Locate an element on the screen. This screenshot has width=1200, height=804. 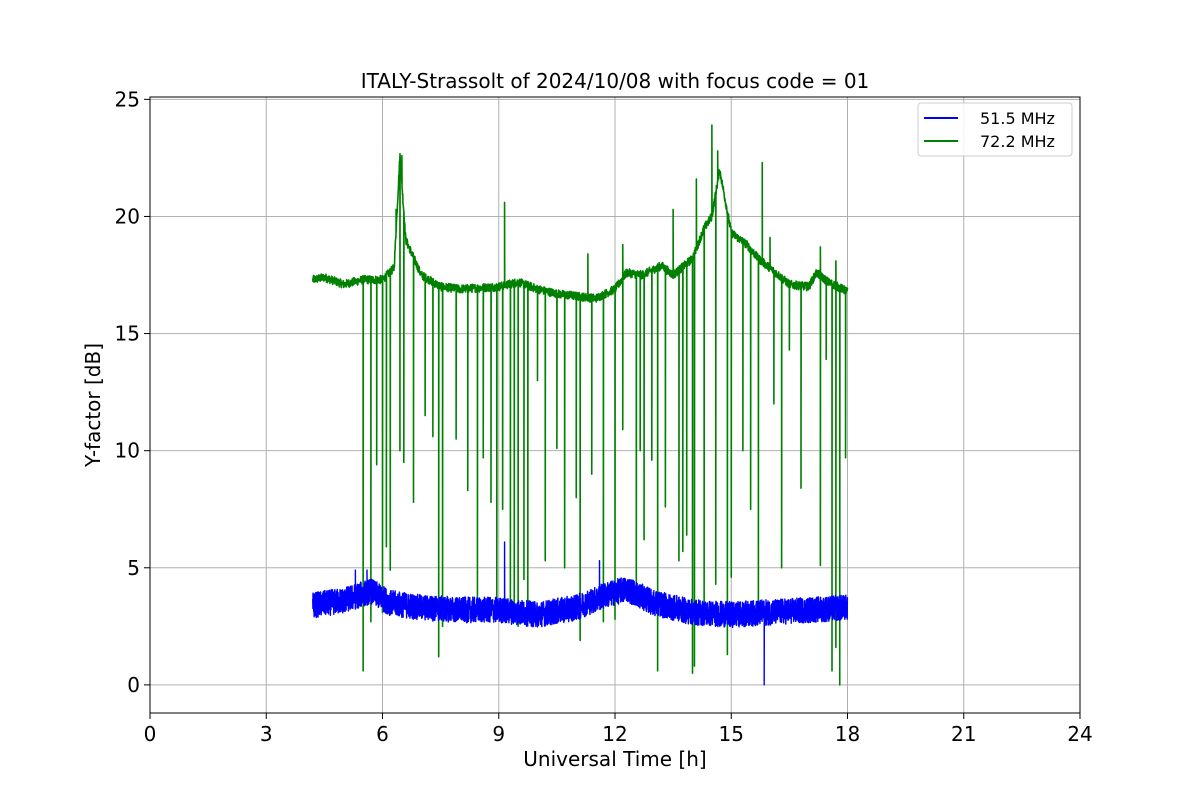
y-tick-label: 0 is located at coordinates (133, 685).